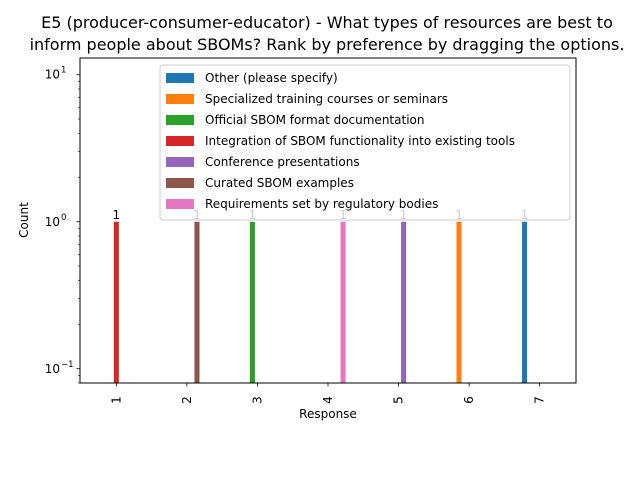 The image size is (640, 480). What do you see at coordinates (321, 204) in the screenshot?
I see `legend-entry: Requirements set by regulatory bodies` at bounding box center [321, 204].